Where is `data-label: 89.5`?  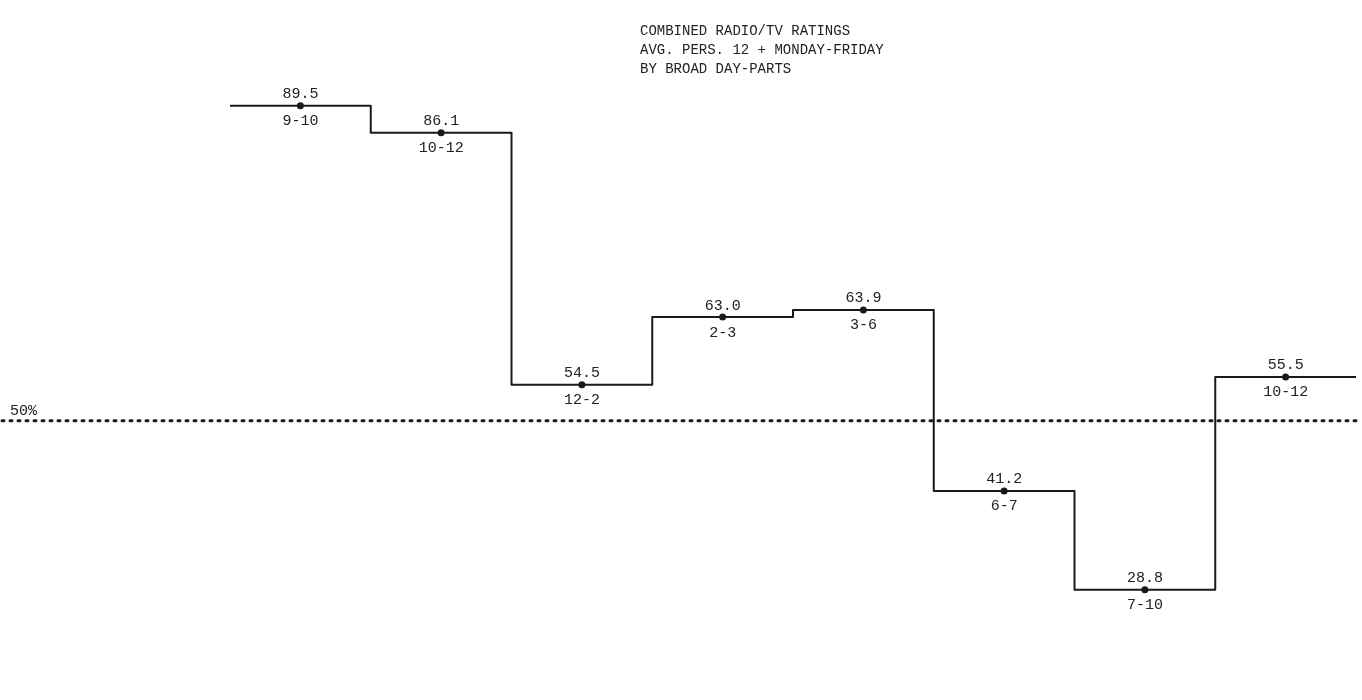 data-label: 89.5 is located at coordinates (300, 95).